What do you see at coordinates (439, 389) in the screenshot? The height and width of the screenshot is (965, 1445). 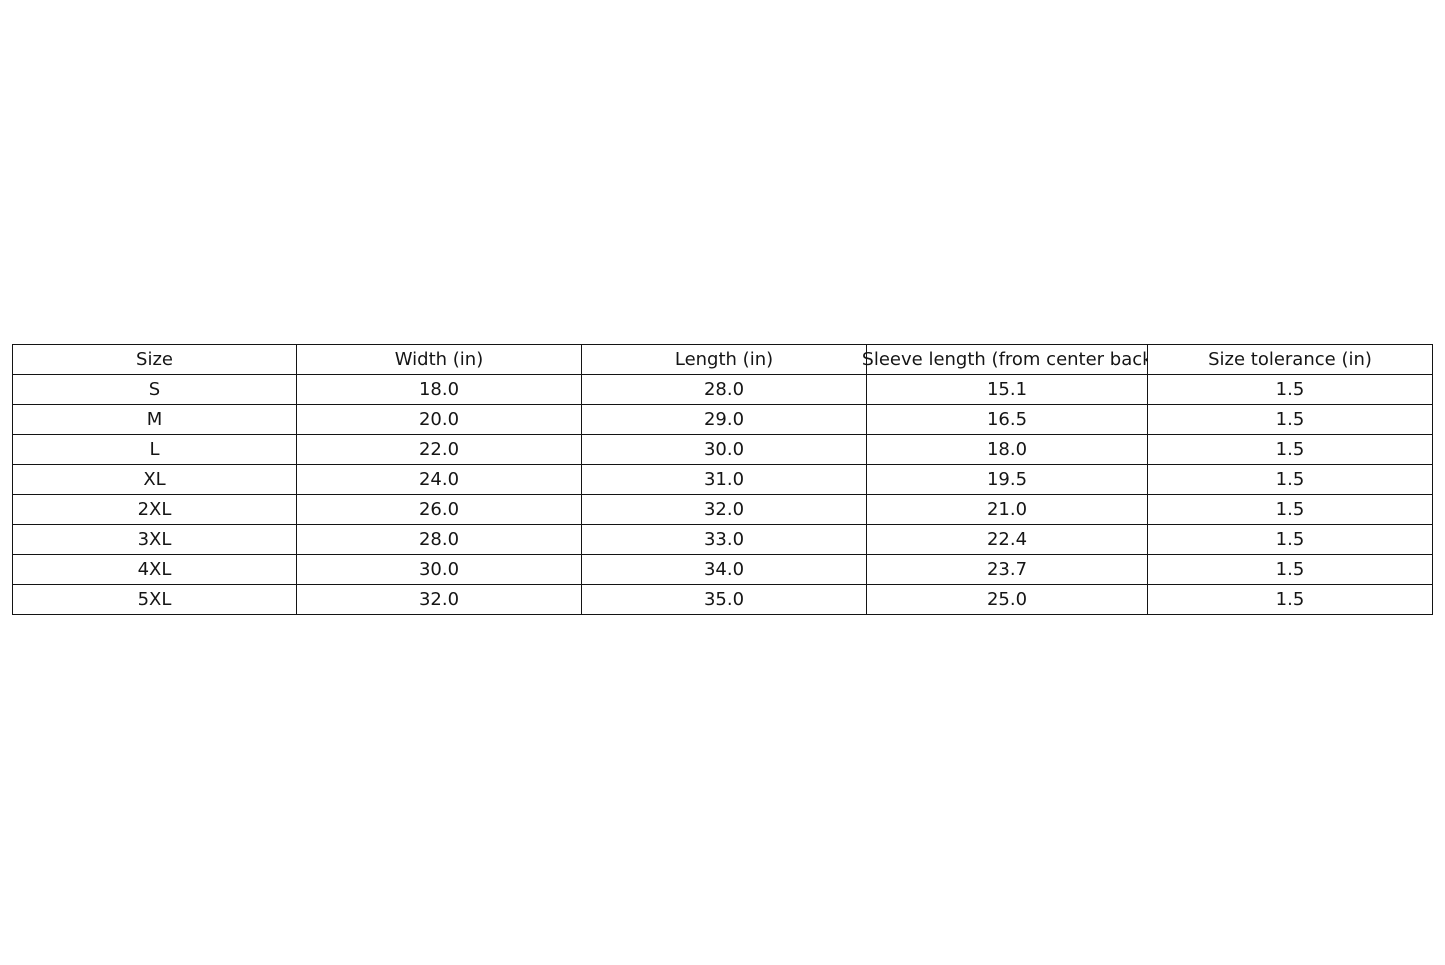 I see `cell-width: 18.0` at bounding box center [439, 389].